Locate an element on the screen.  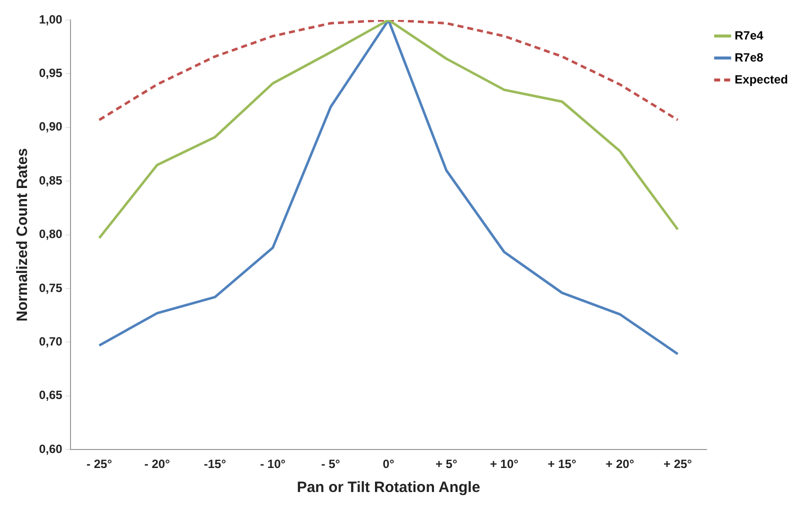
legend-label: Expected is located at coordinates (761, 79).